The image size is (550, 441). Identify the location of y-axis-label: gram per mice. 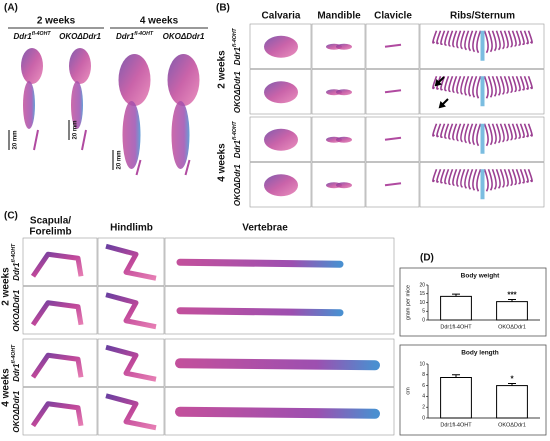
(408, 302).